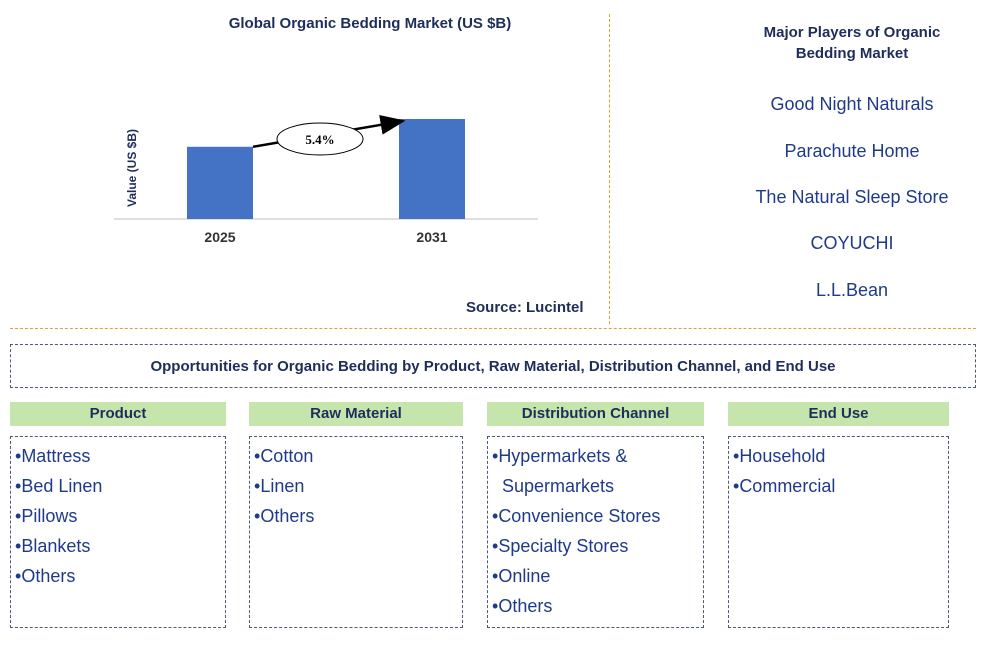 This screenshot has width=997, height=647. Describe the element at coordinates (120, 516) in the screenshot. I see `list-item: Pillows` at that location.